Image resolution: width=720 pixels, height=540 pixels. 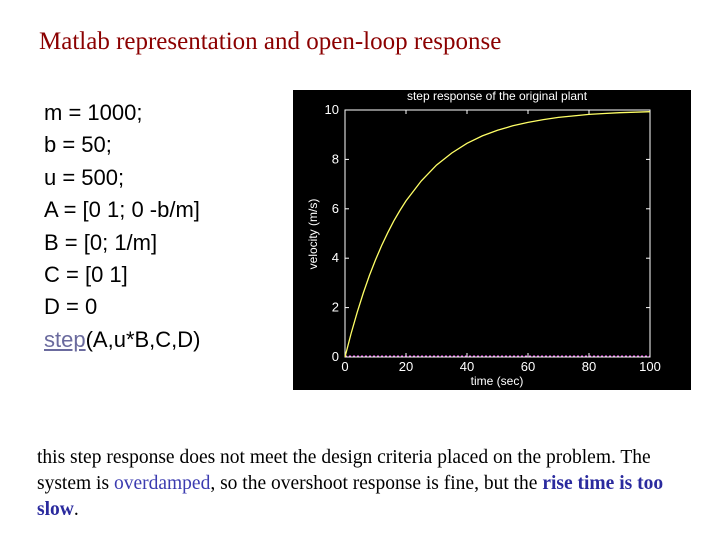 I want to click on x-tick-label: 60, so click(x=528, y=366).